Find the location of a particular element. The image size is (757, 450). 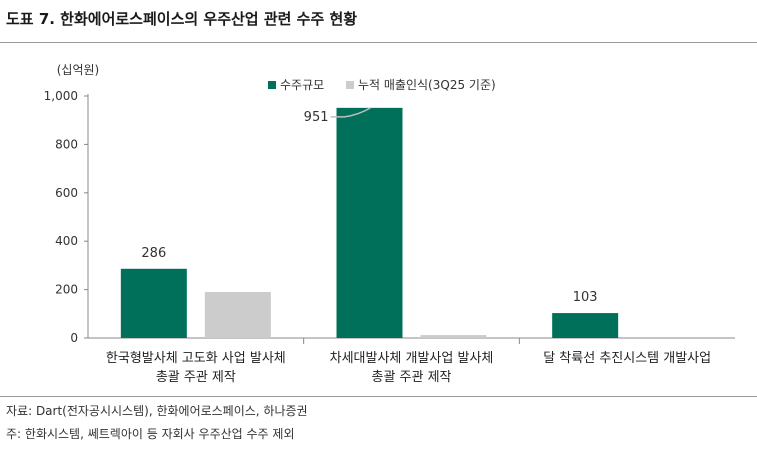

source-note: 자료: Dart(전자공시시스템), 한화에어로스페이스, 하나증권 is located at coordinates (157, 411).